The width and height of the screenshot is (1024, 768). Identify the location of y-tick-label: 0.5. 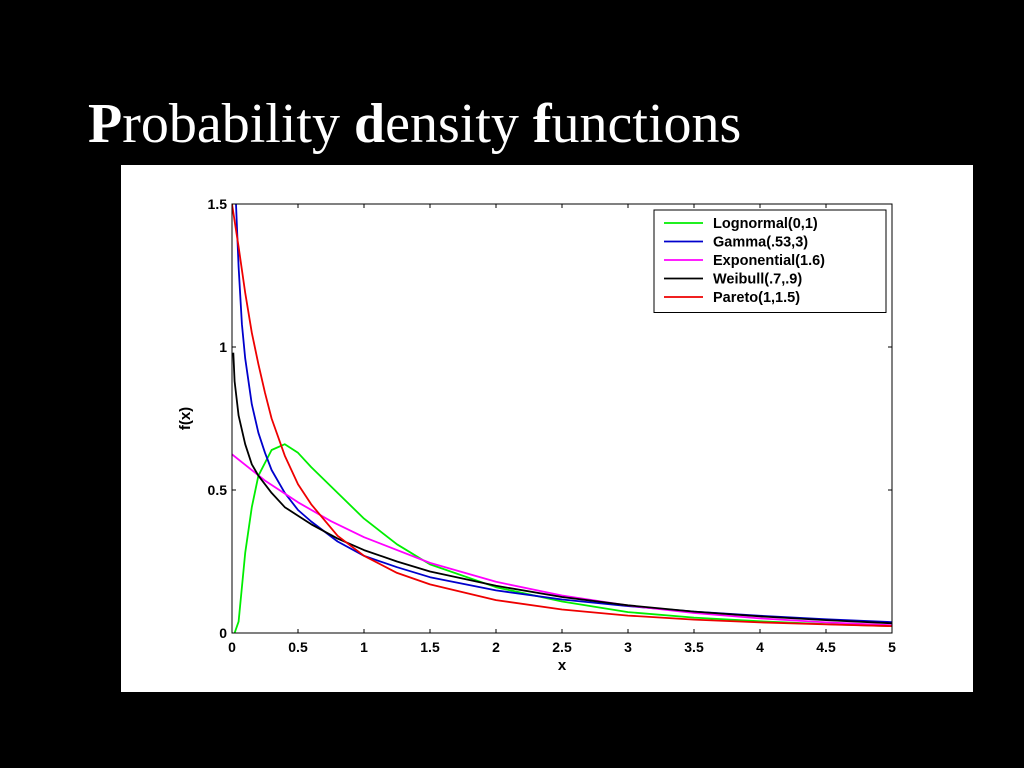
(218, 490).